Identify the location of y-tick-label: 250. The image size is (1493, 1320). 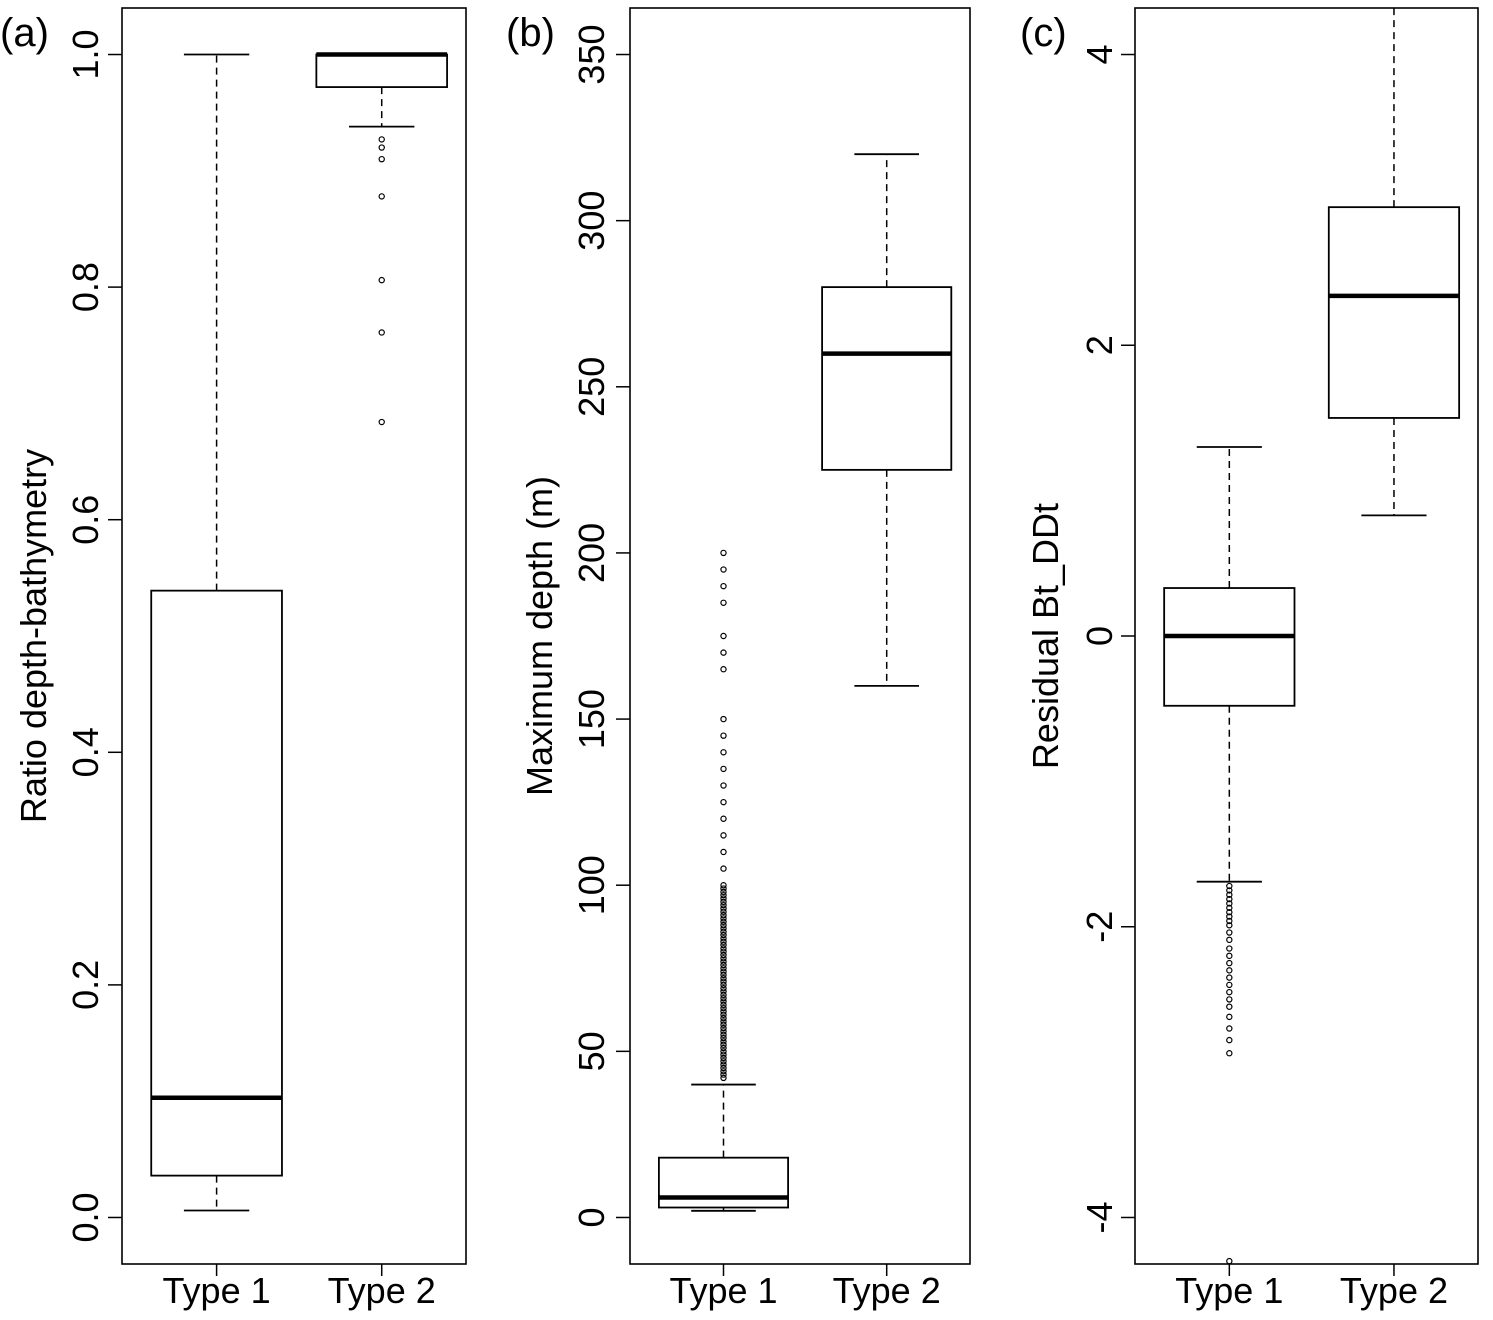
(591, 387).